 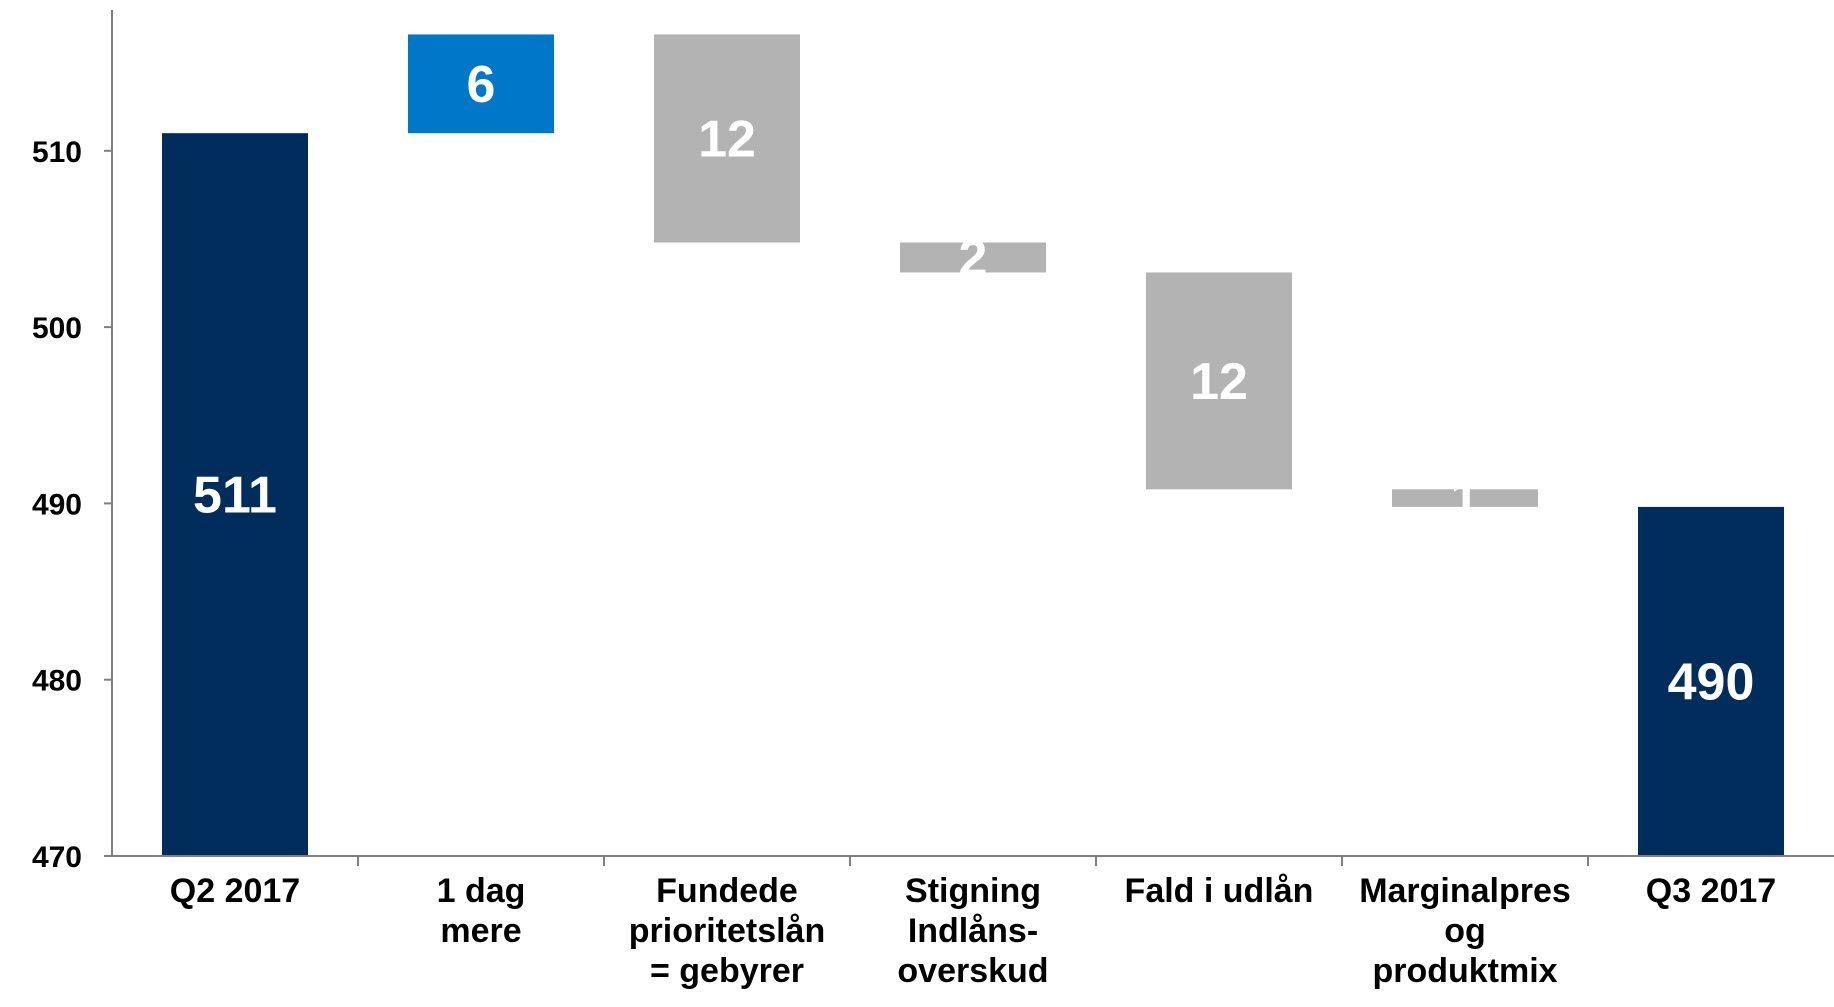 What do you see at coordinates (57, 328) in the screenshot?
I see `y-tick-label-4: 500` at bounding box center [57, 328].